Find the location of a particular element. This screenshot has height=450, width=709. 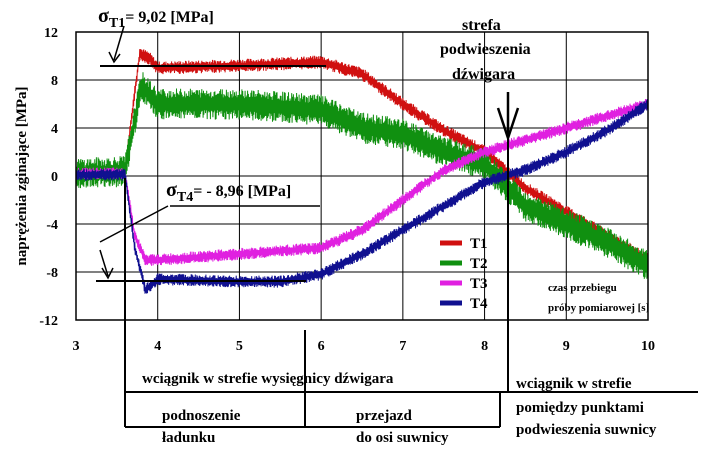

x-tick-label: 8 is located at coordinates (484, 346).